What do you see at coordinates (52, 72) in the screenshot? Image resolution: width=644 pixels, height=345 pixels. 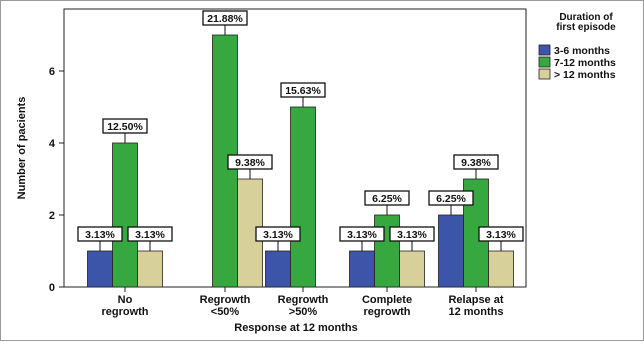 I see `y-tick-label: 6` at bounding box center [52, 72].